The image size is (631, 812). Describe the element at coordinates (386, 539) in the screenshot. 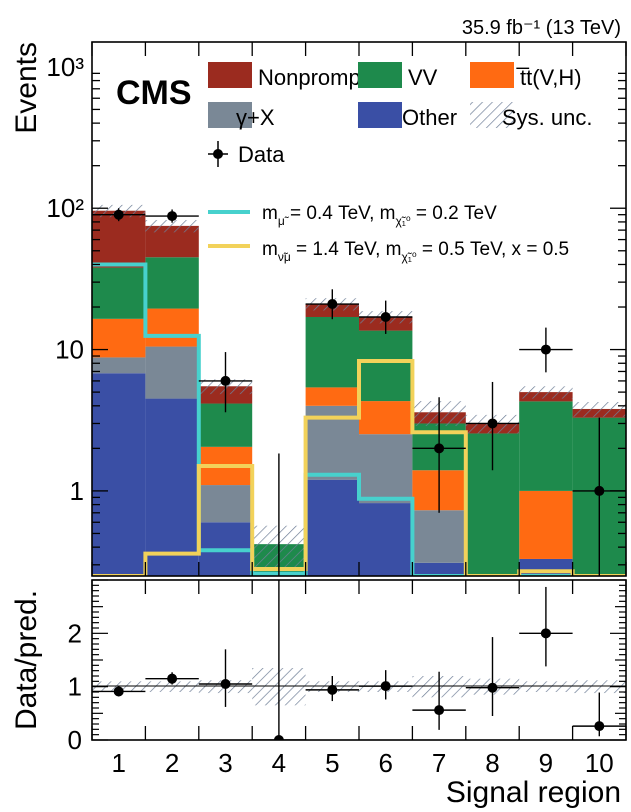

I see `bar-other-sr6` at that location.